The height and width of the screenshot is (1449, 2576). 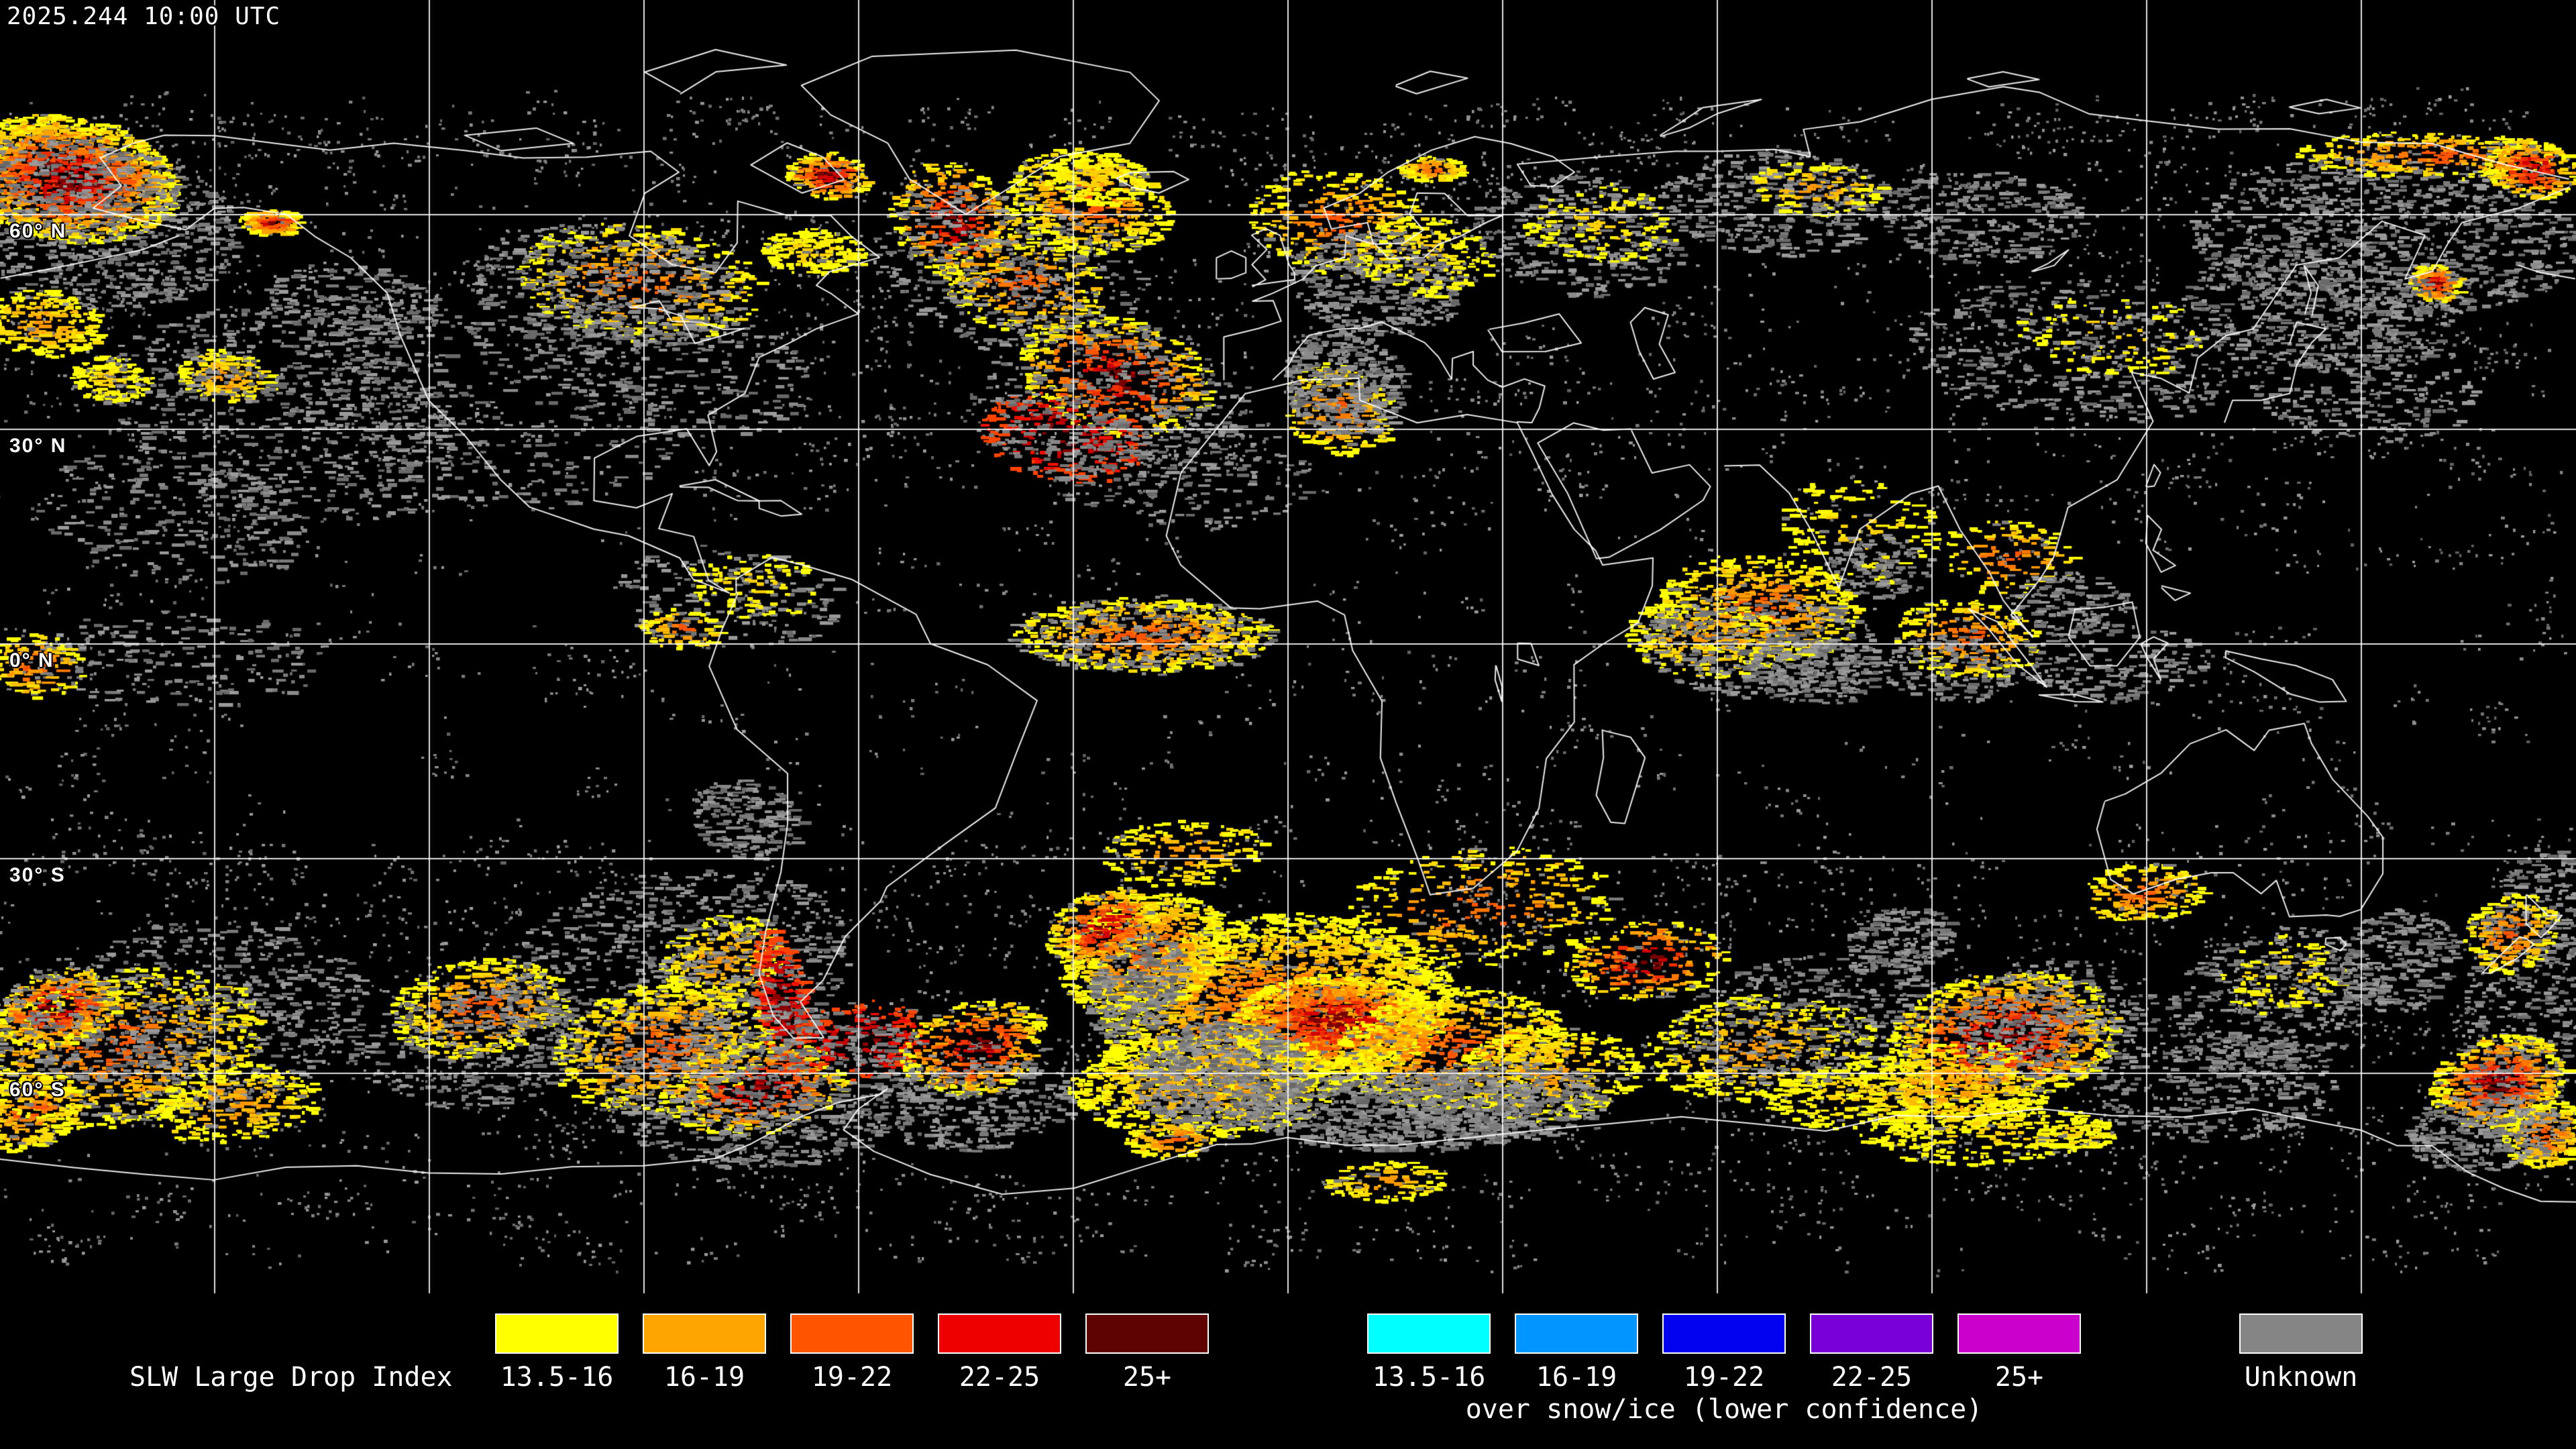 What do you see at coordinates (31, 660) in the screenshot?
I see `latitude-label: 0° N` at bounding box center [31, 660].